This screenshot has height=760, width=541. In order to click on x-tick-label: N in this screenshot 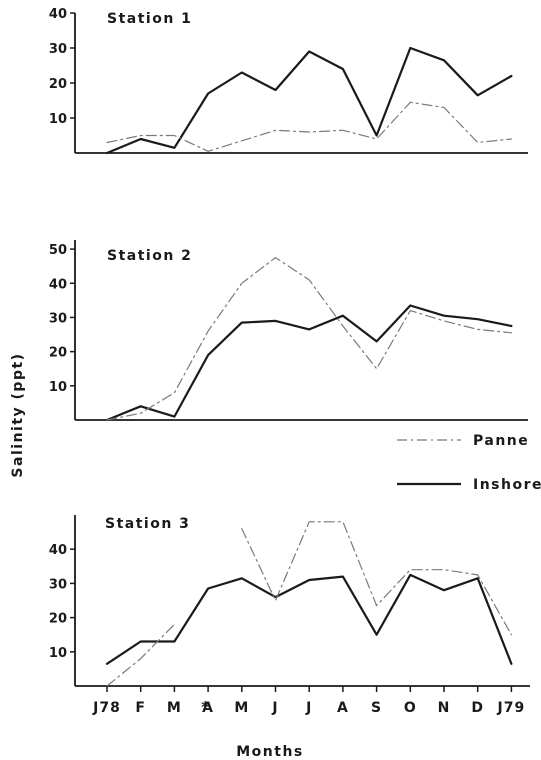, I will do `click(444, 708)`.